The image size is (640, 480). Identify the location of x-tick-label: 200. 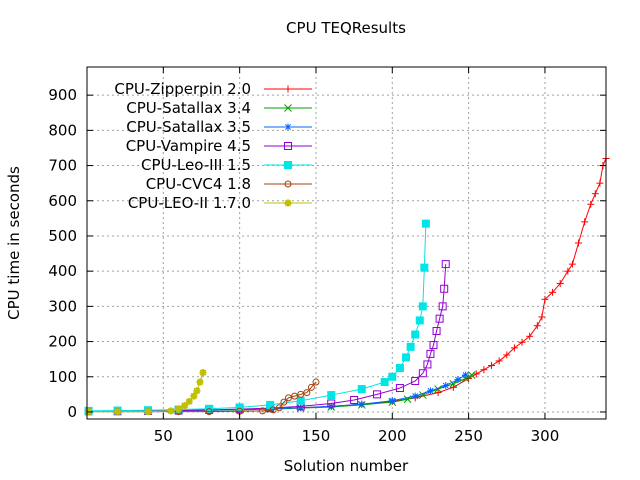
(392, 436).